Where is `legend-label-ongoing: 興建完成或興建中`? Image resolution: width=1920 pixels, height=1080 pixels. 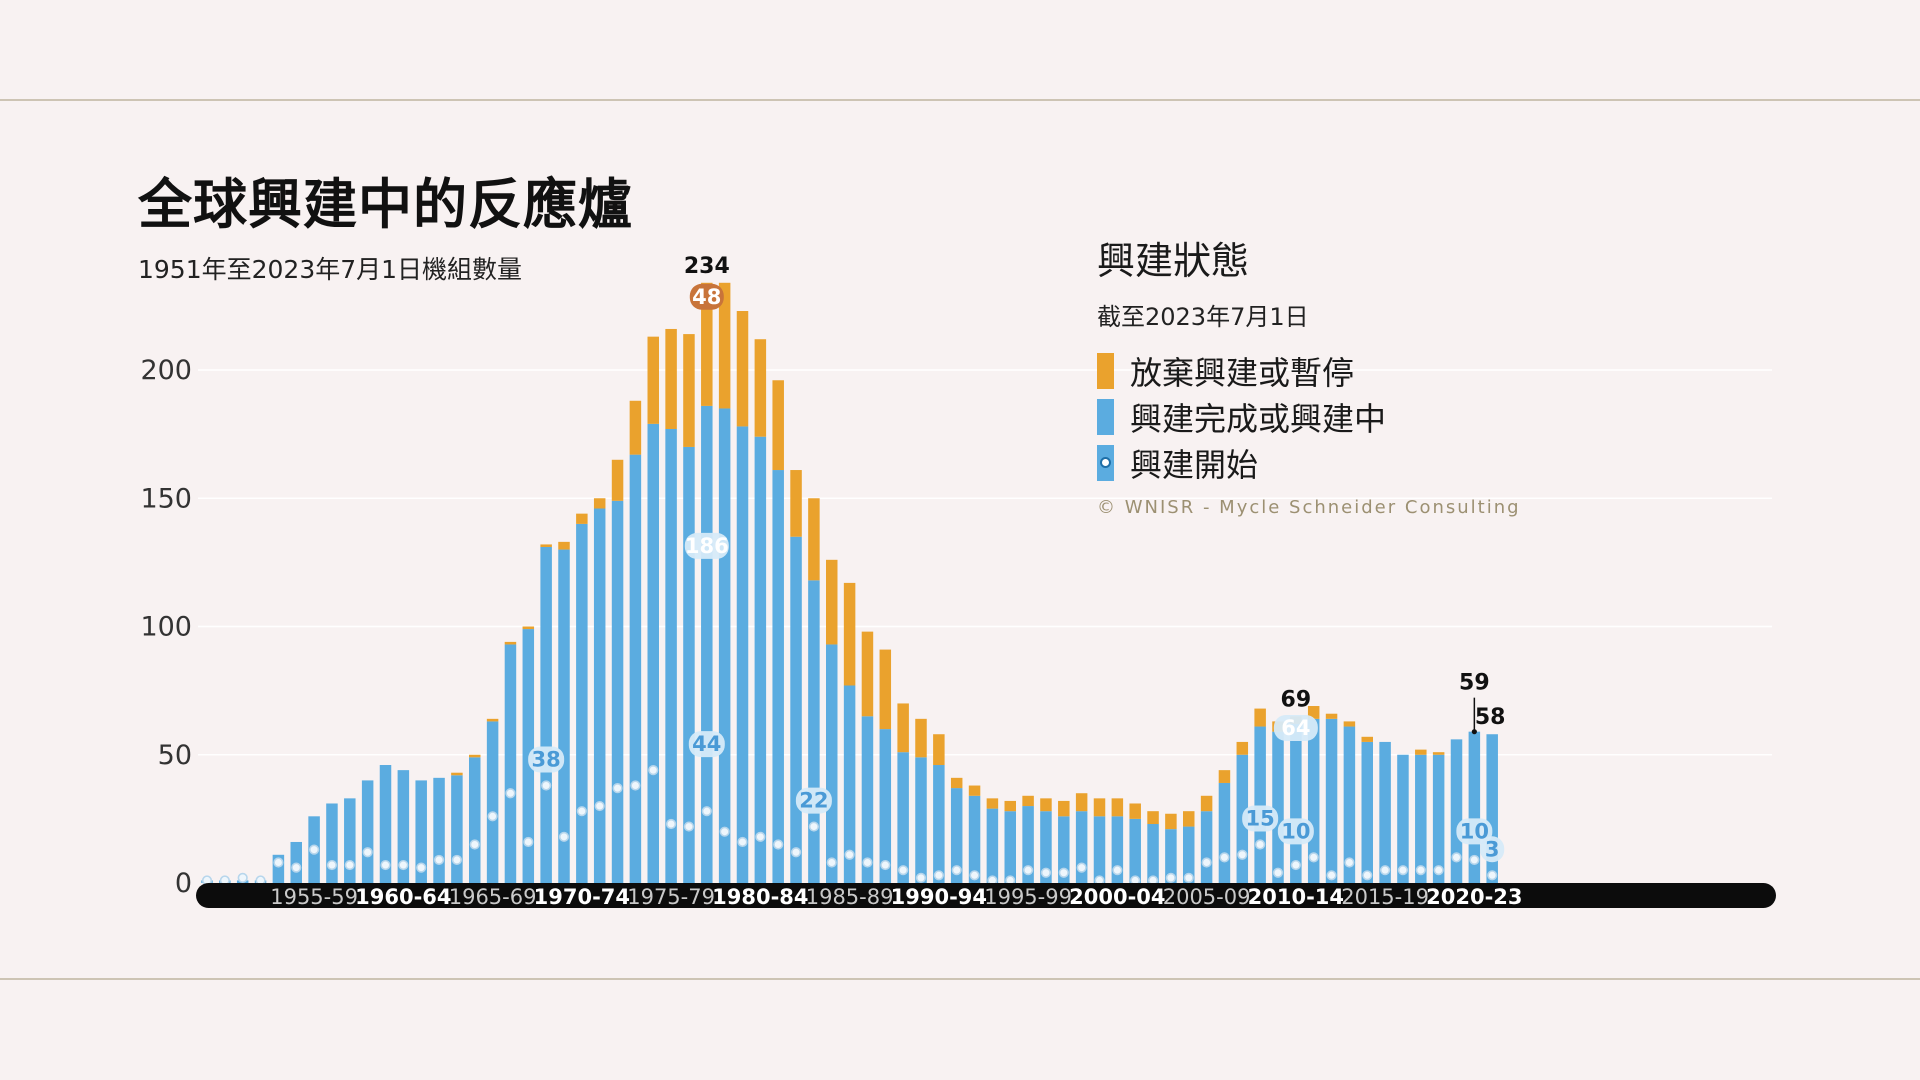 legend-label-ongoing: 興建完成或興建中 is located at coordinates (1258, 419).